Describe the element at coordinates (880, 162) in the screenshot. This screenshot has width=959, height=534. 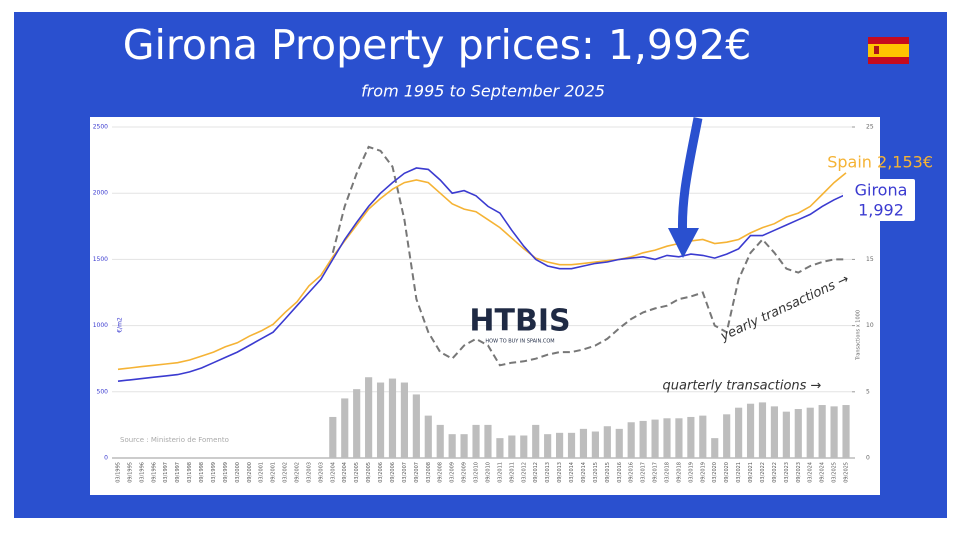
I see `series-label: Spain 2,153€` at that location.